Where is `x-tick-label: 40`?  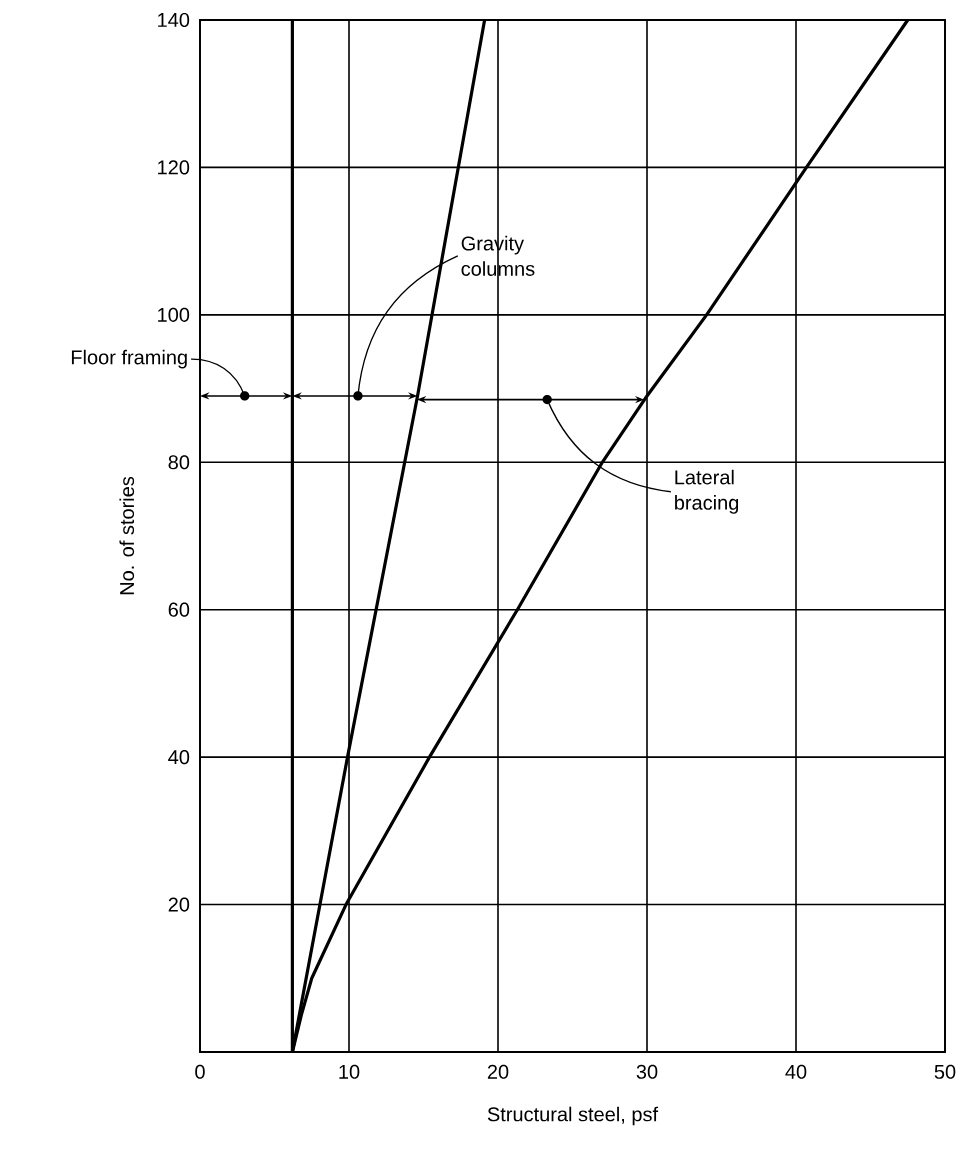
x-tick-label: 40 is located at coordinates (796, 1071).